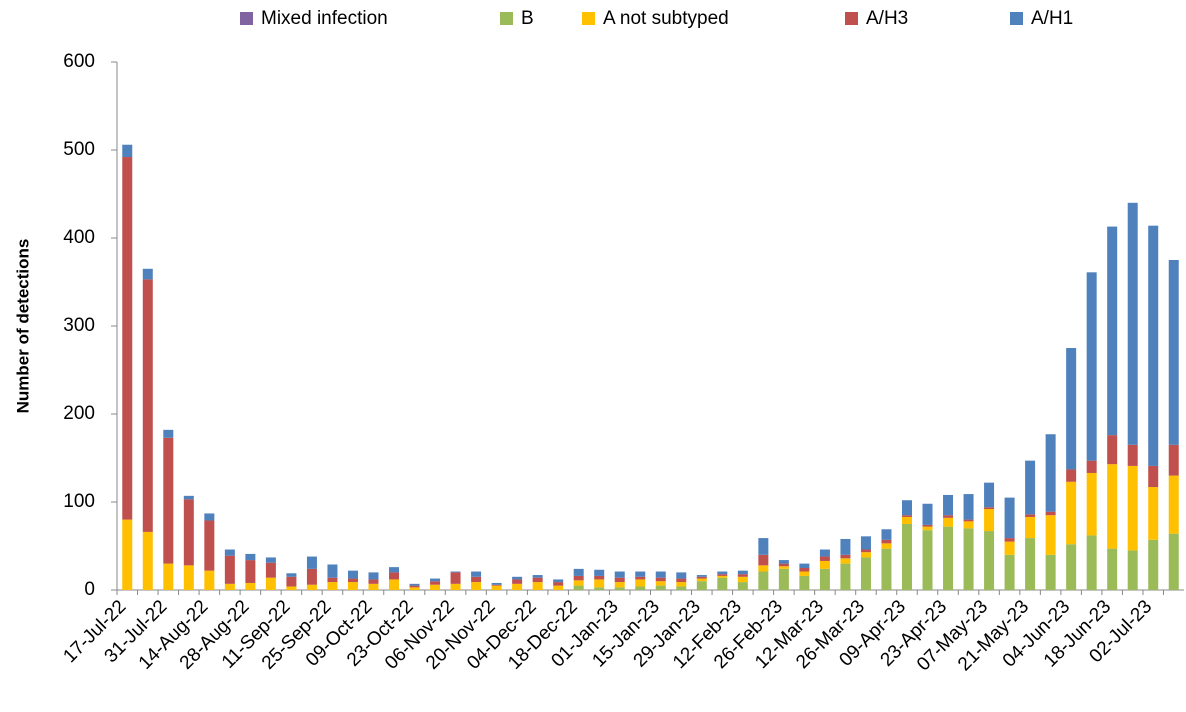 The image size is (1186, 712). What do you see at coordinates (666, 18) in the screenshot?
I see `legend-label: A not subtyped` at bounding box center [666, 18].